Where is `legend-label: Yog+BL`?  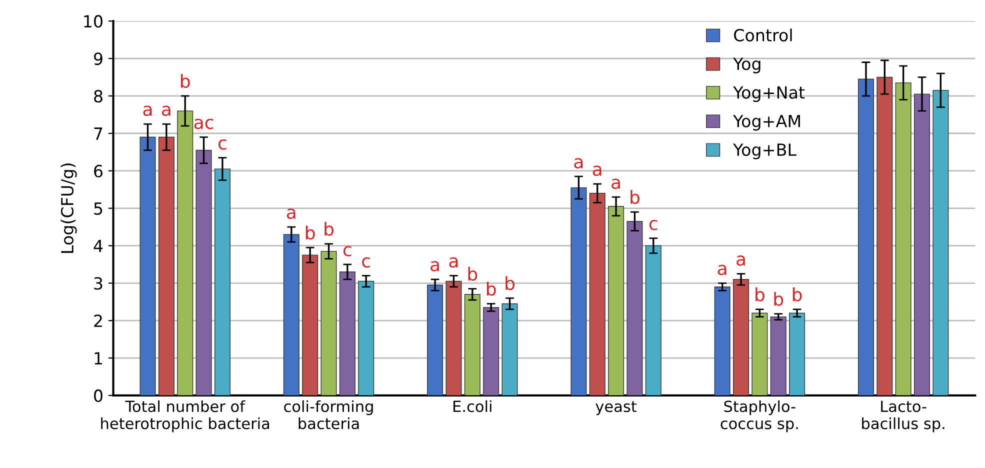 legend-label: Yog+BL is located at coordinates (764, 152).